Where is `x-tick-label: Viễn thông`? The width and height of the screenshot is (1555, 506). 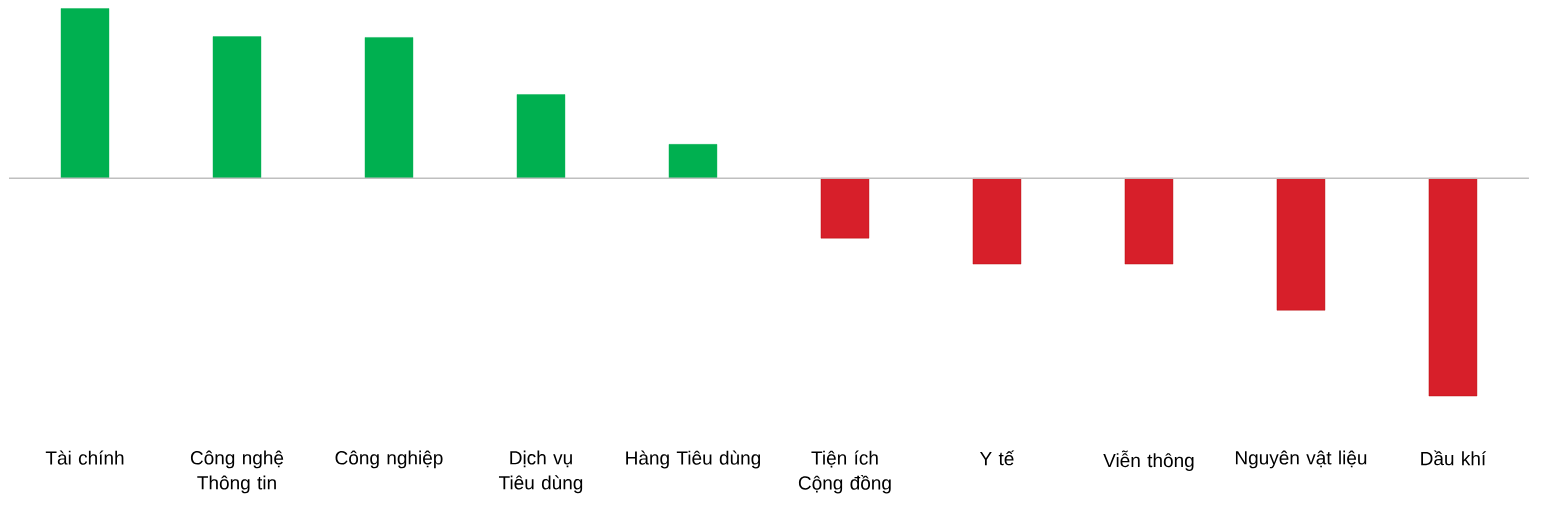 x-tick-label: Viễn thông is located at coordinates (1148, 460).